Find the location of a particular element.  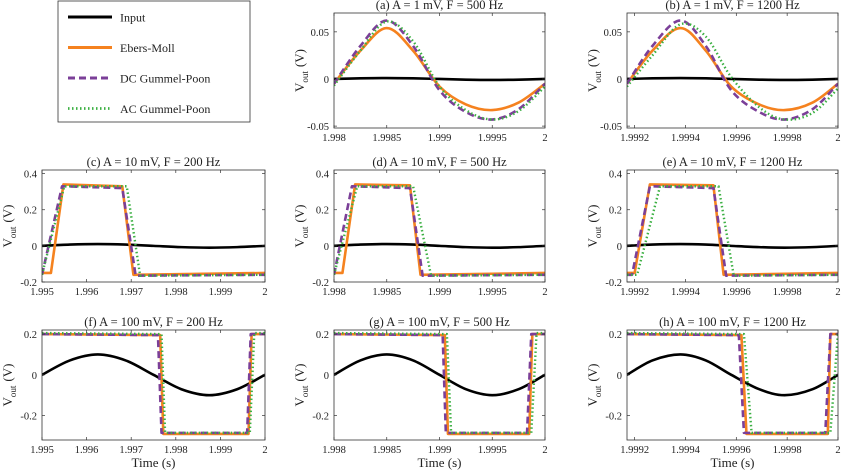

y-tick-label: -0.05 is located at coordinates (611, 127).